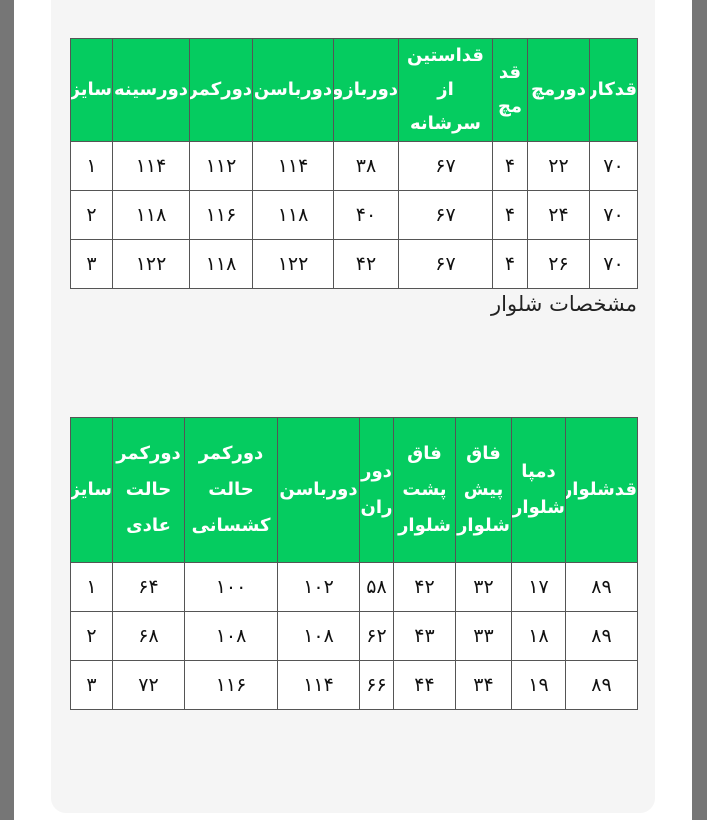  I want to click on table-cell: ۳۴, so click(483, 685).